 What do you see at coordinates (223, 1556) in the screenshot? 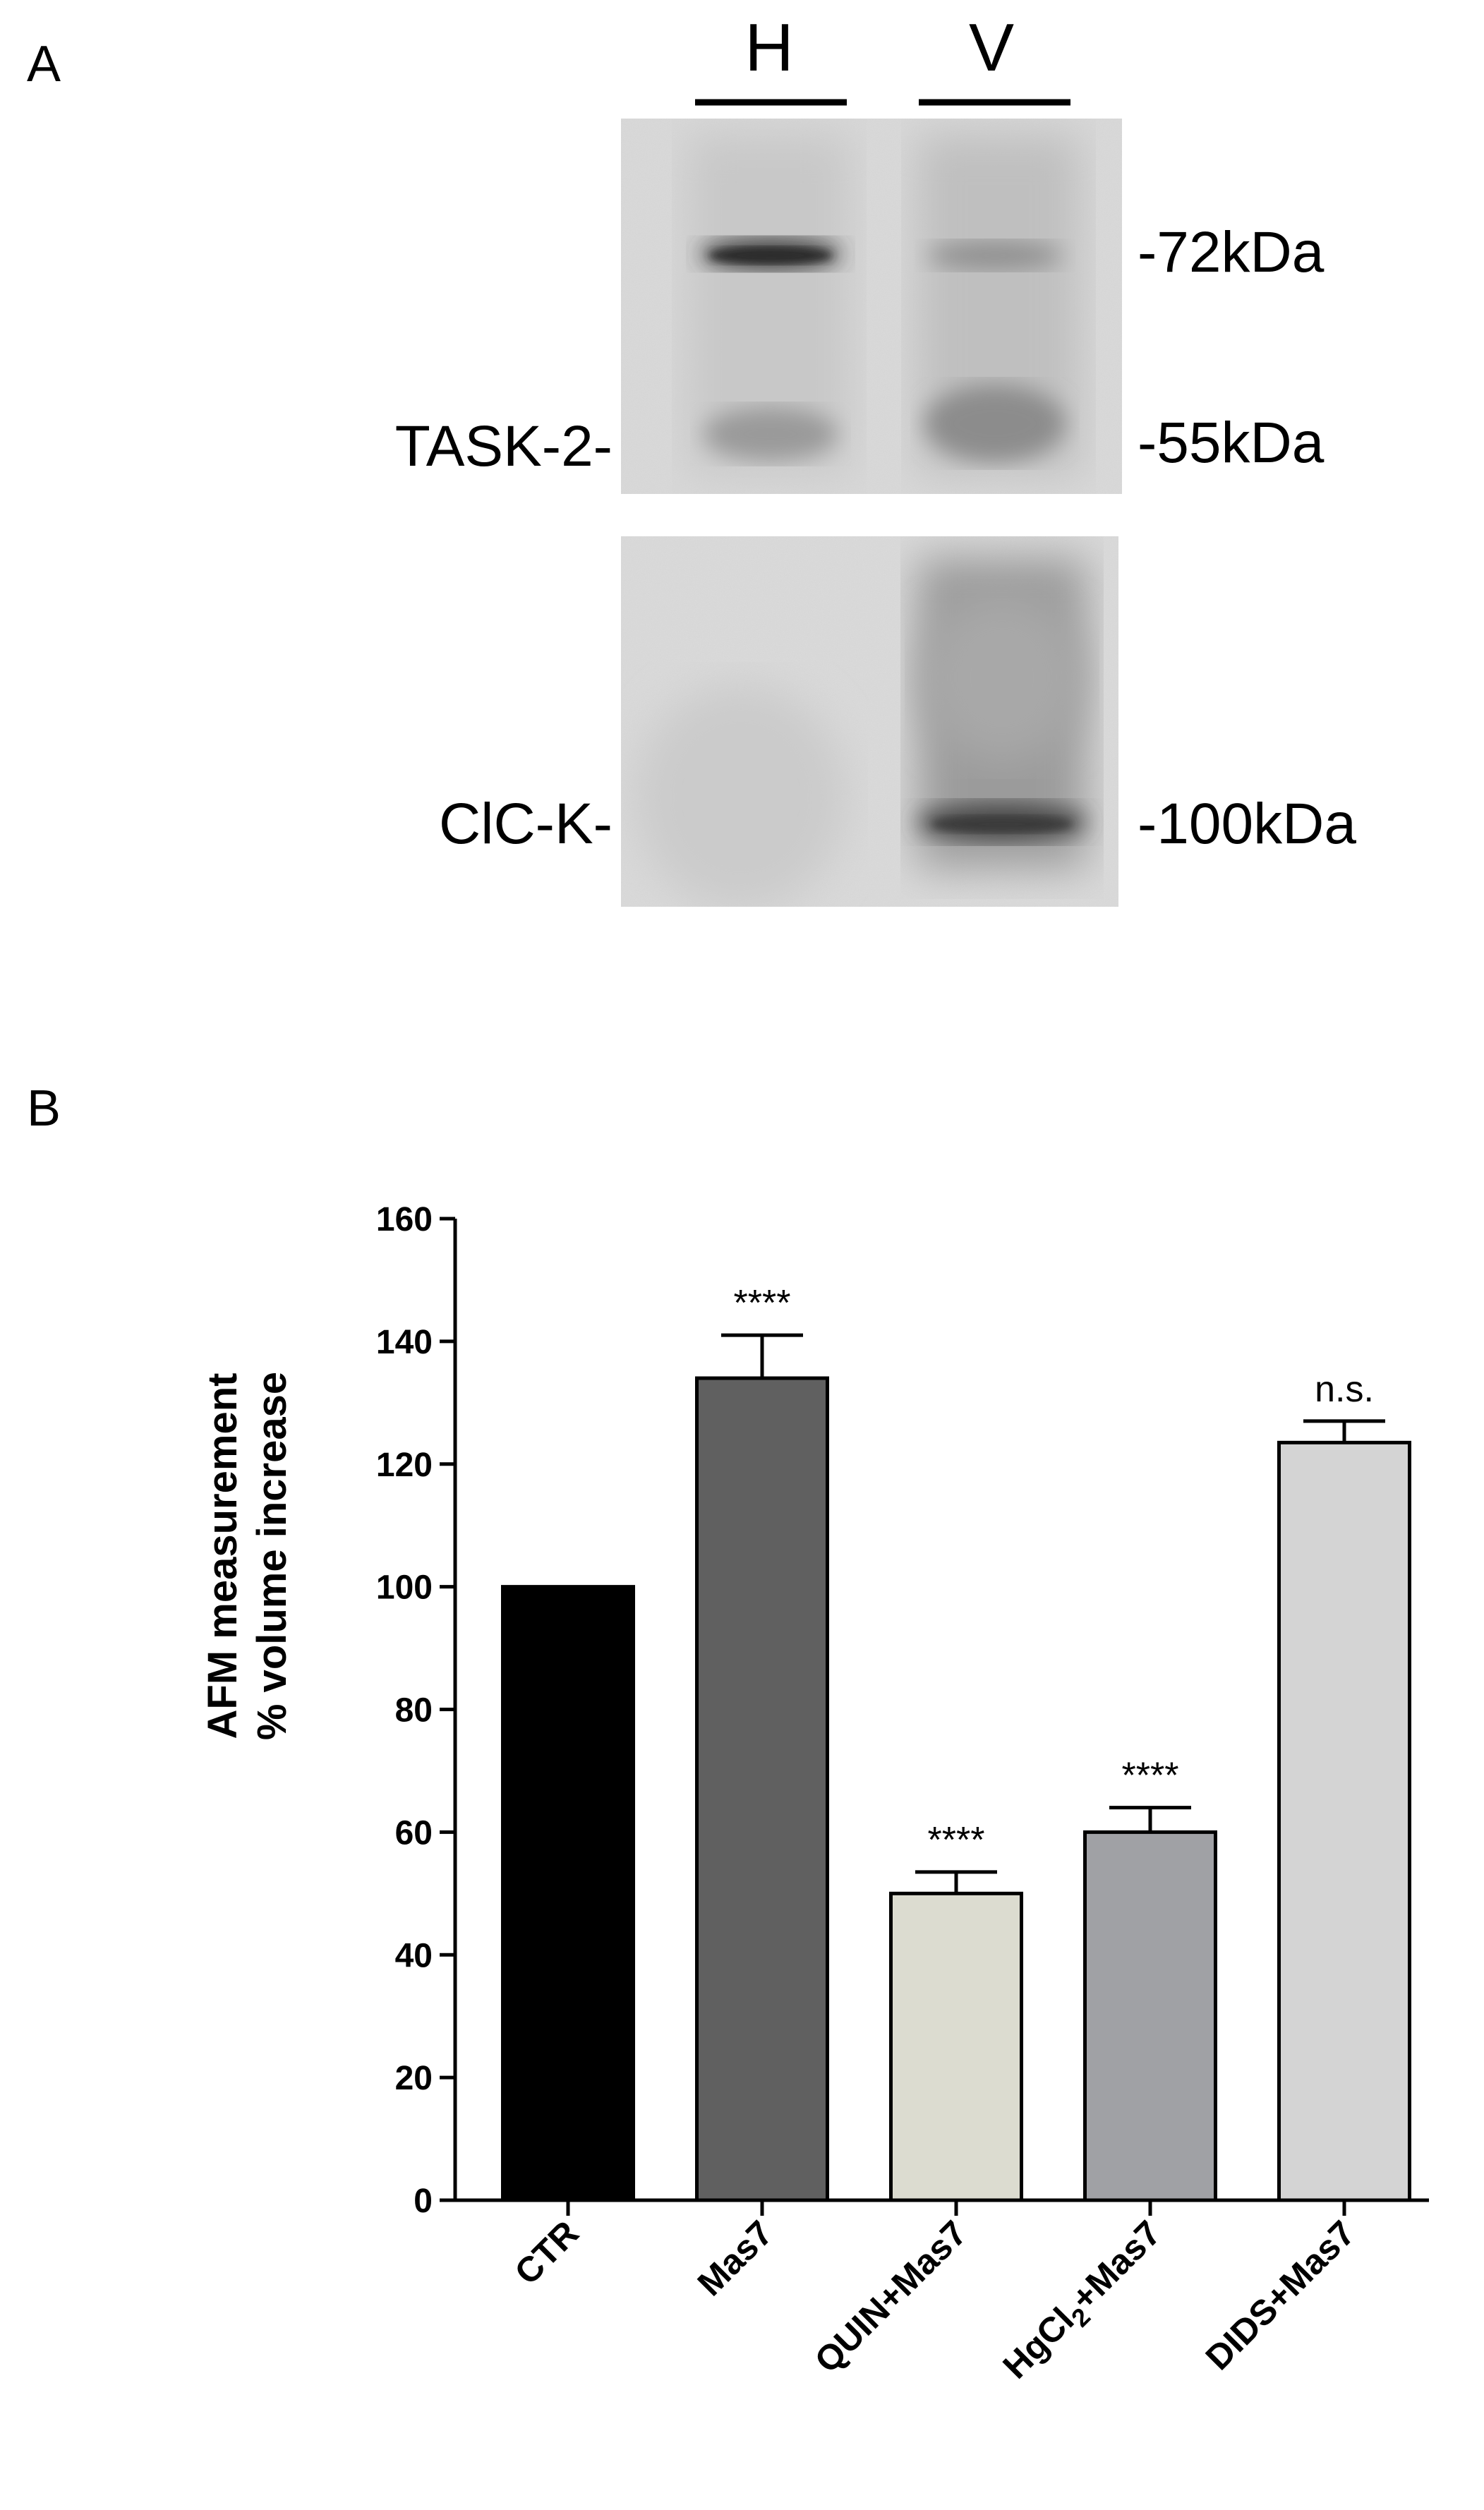
I see `y-axis-label-line1: AFM measurement` at bounding box center [223, 1556].